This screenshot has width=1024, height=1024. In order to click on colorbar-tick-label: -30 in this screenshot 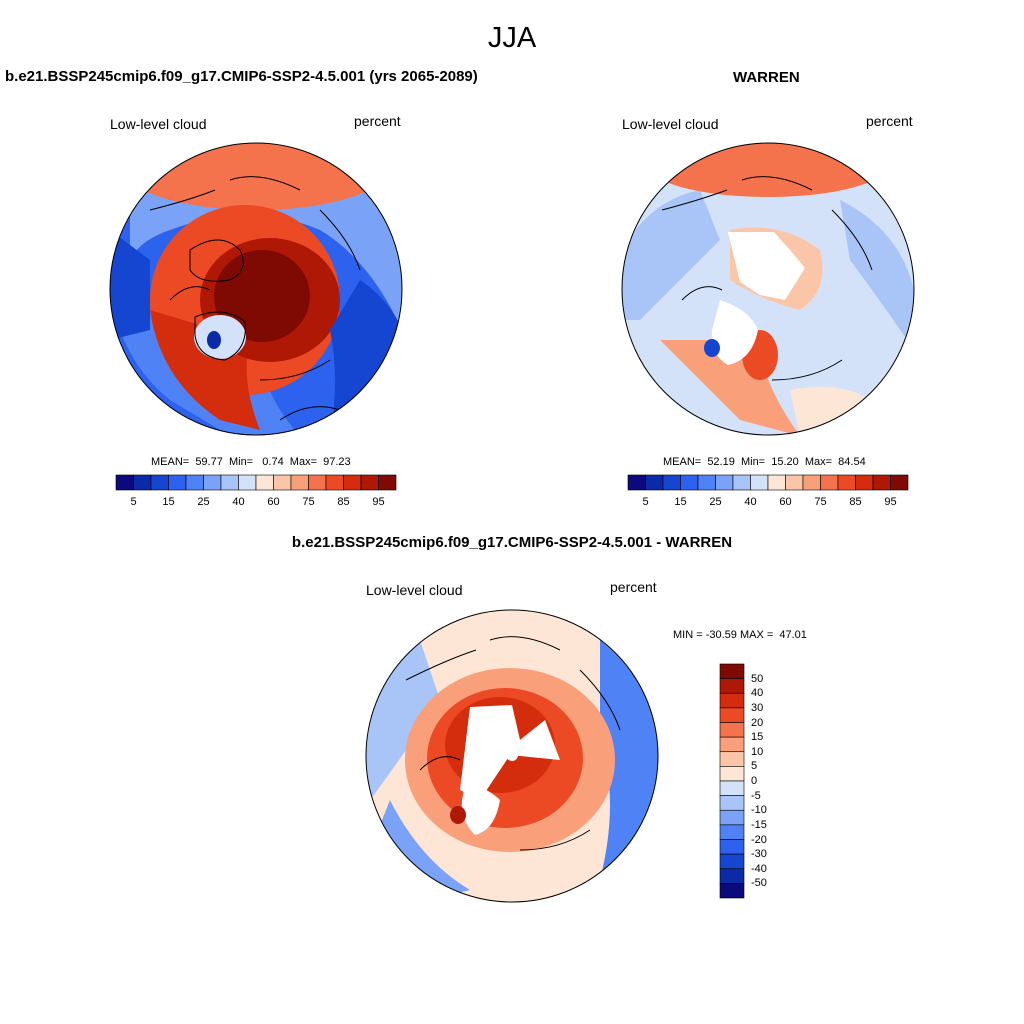, I will do `click(759, 854)`.